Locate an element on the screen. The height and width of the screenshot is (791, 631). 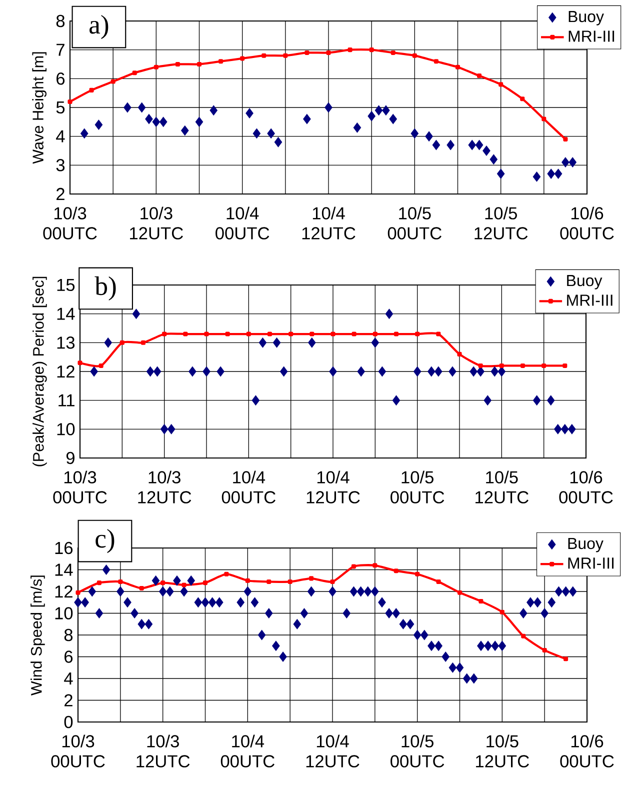
chart-title: b) is located at coordinates (105, 288).